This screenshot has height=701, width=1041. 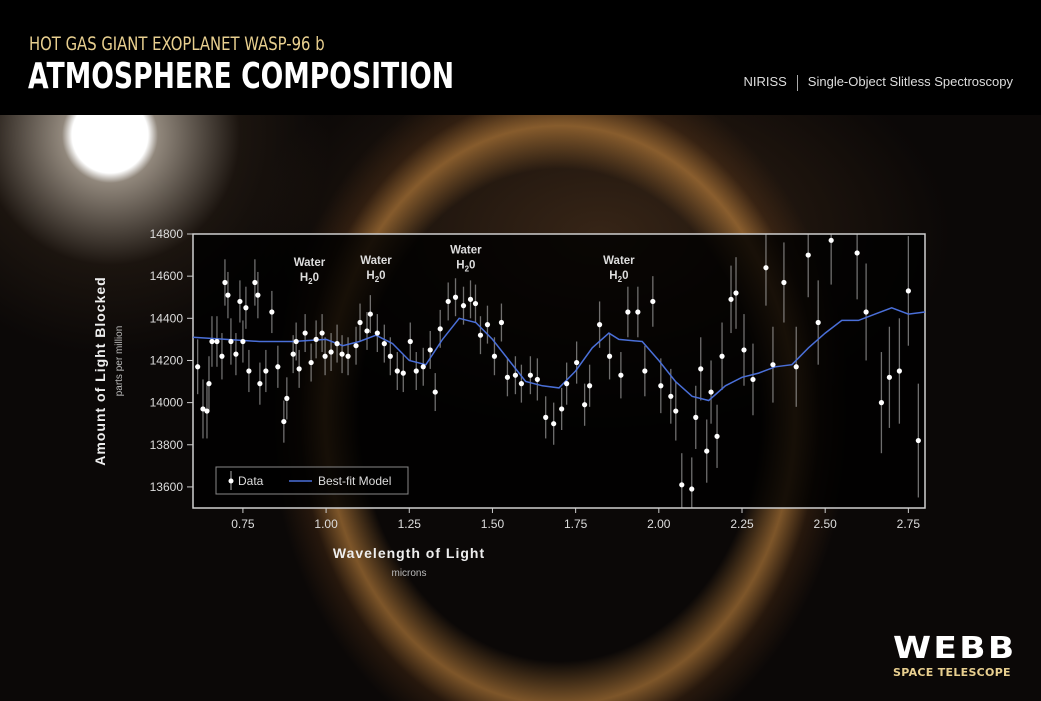 What do you see at coordinates (797, 82) in the screenshot?
I see `divider` at bounding box center [797, 82].